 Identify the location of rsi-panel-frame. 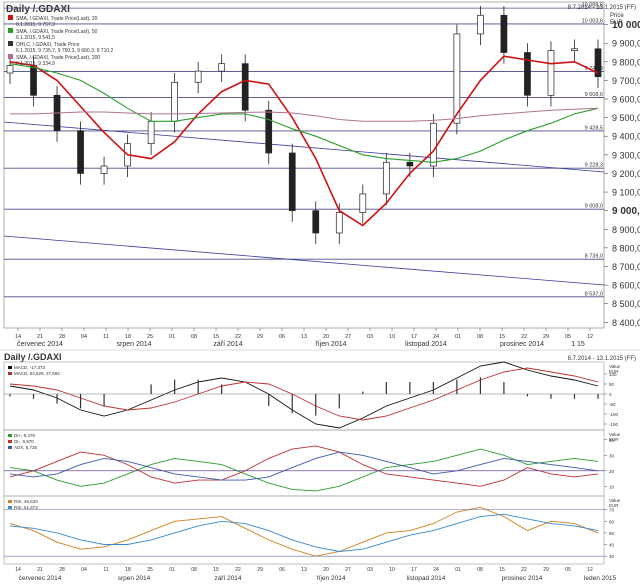
(304, 530).